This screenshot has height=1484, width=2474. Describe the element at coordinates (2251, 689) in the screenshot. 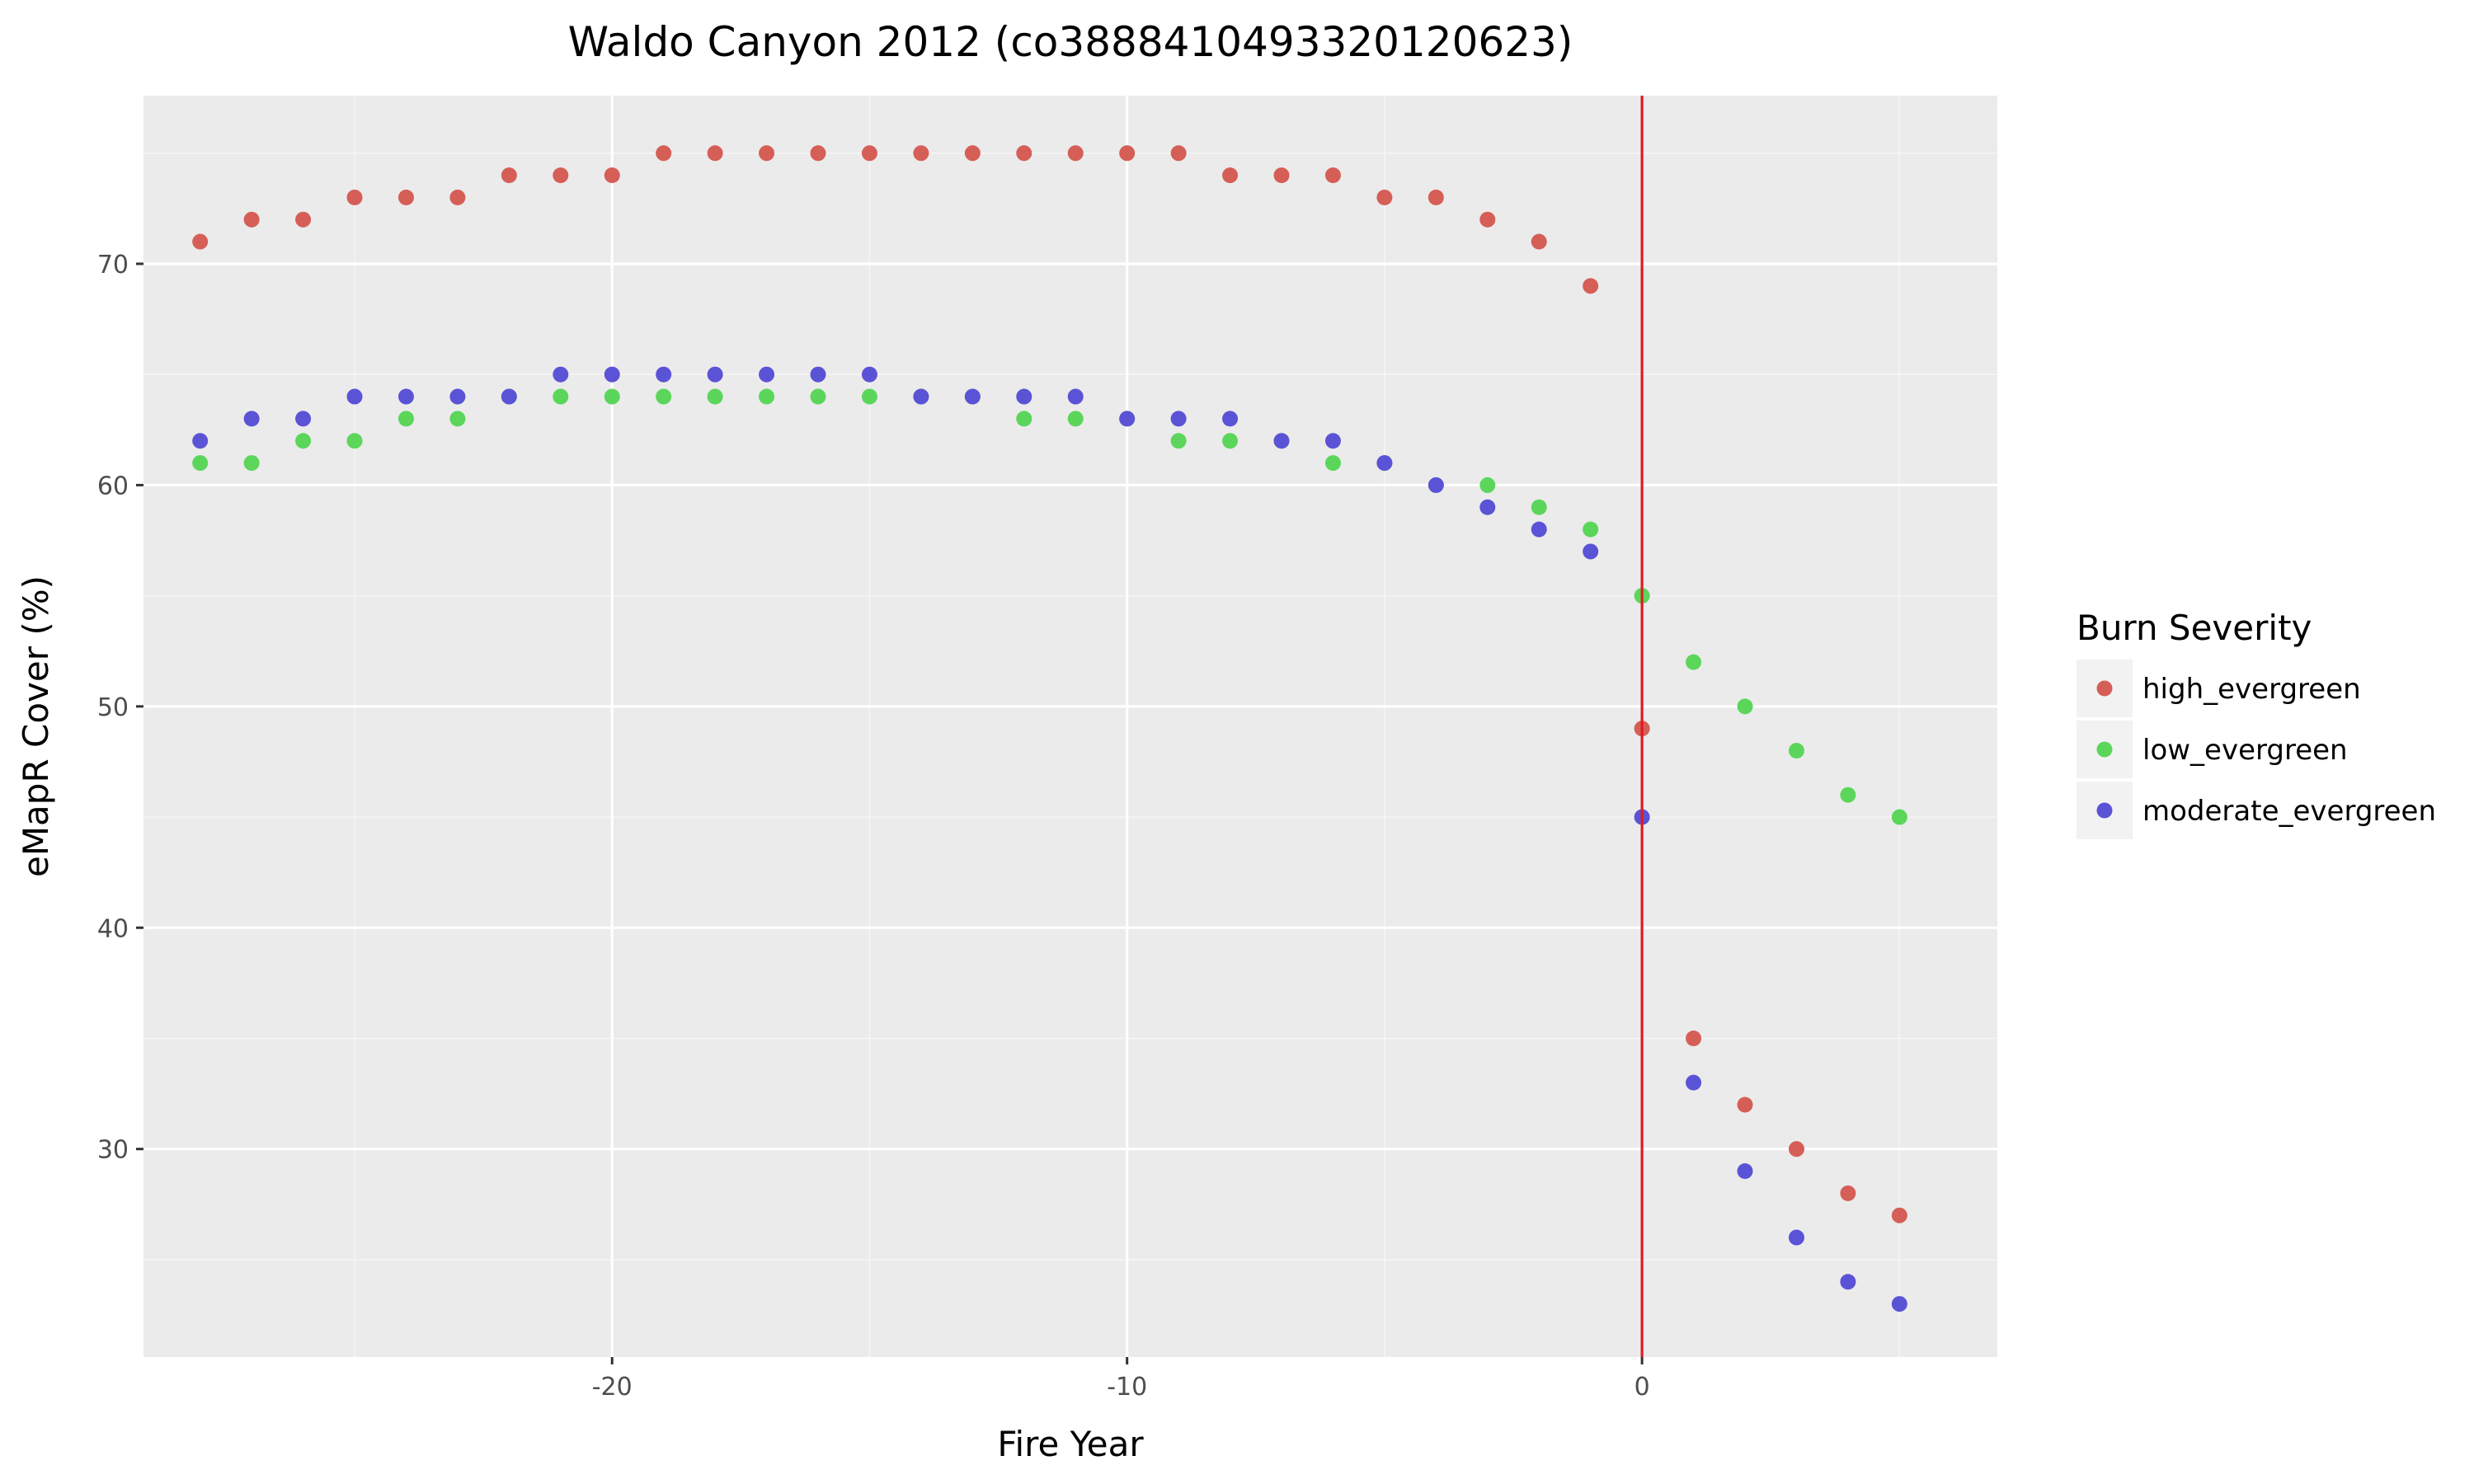

I see `legend-label: high_evergreen` at that location.